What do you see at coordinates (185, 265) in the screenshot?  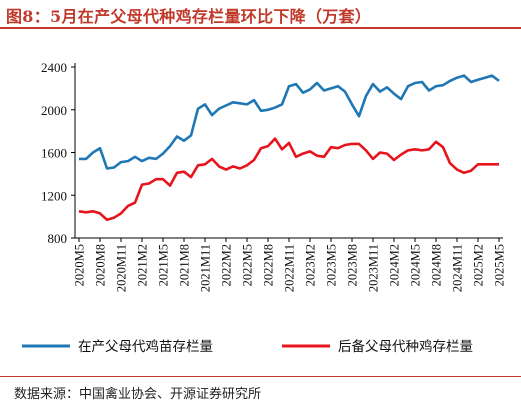 I see `x-tick-label: 2021M8` at bounding box center [185, 265].